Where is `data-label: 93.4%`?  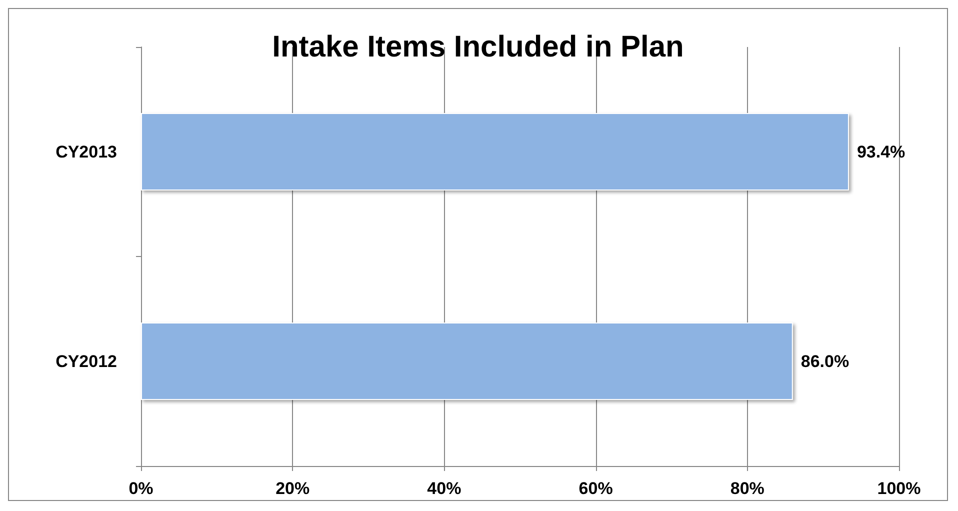 data-label: 93.4% is located at coordinates (881, 152).